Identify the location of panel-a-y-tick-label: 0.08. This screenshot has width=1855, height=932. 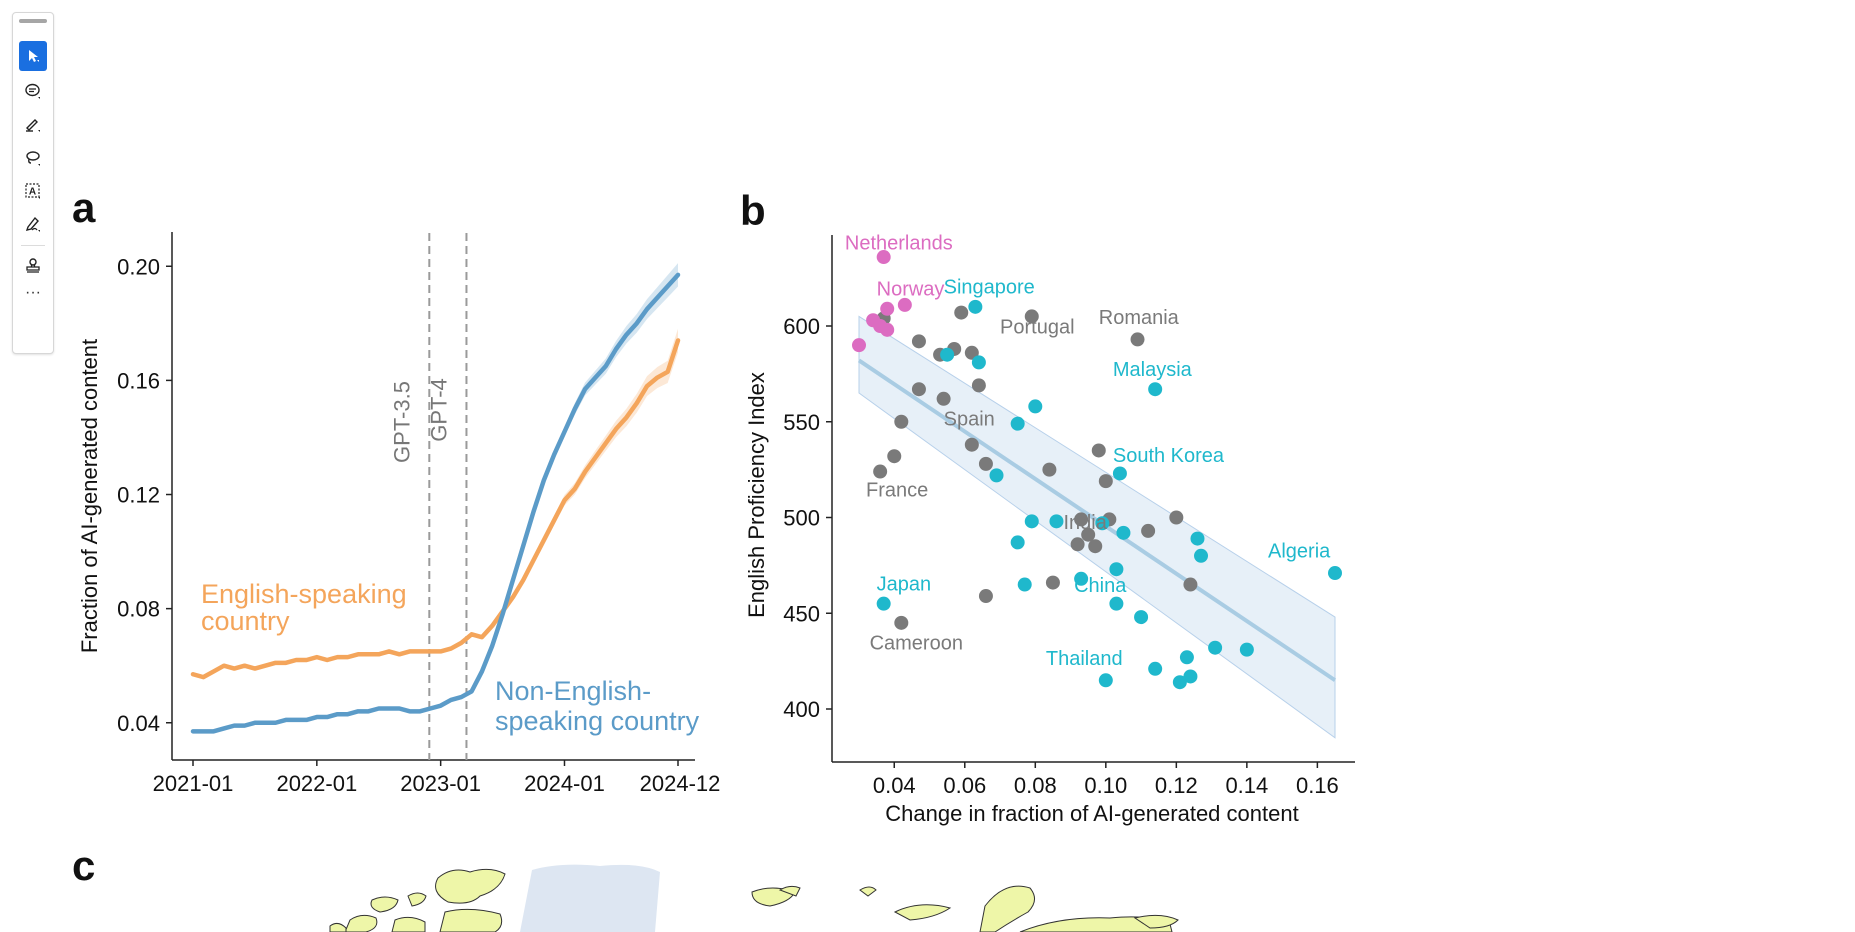
(138, 609).